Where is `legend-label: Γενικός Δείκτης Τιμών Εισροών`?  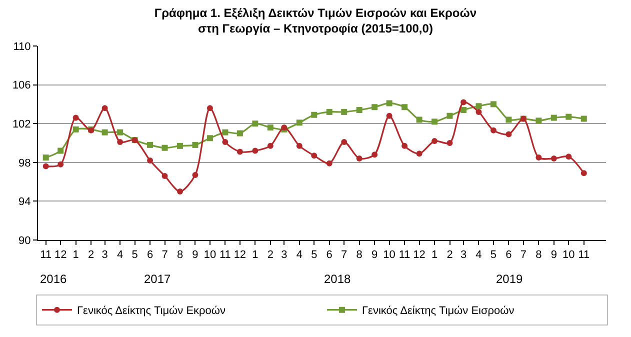 legend-label: Γενικός Δείκτης Τιμών Εισροών is located at coordinates (438, 311).